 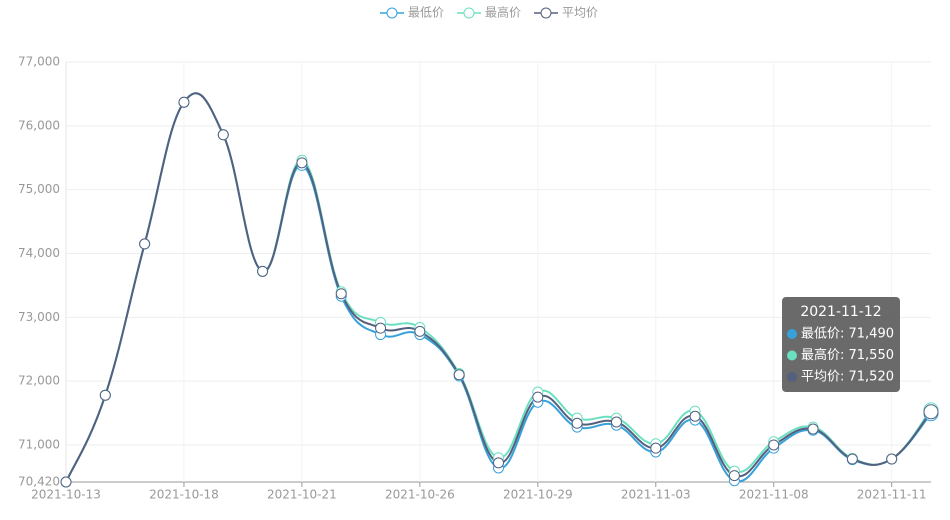 What do you see at coordinates (302, 495) in the screenshot?
I see `x-tick-label: 2021-10-21` at bounding box center [302, 495].